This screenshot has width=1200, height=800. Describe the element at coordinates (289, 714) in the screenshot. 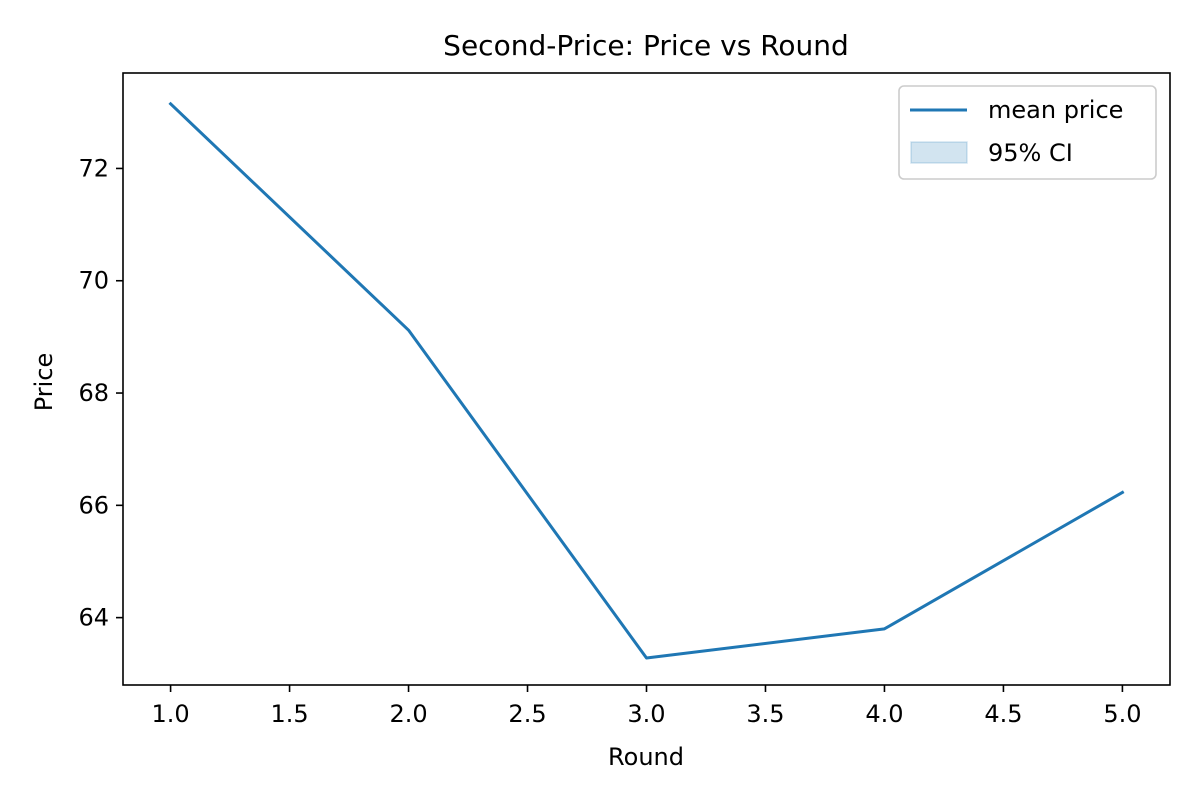

I see `x-tick-label: 1.5` at that location.